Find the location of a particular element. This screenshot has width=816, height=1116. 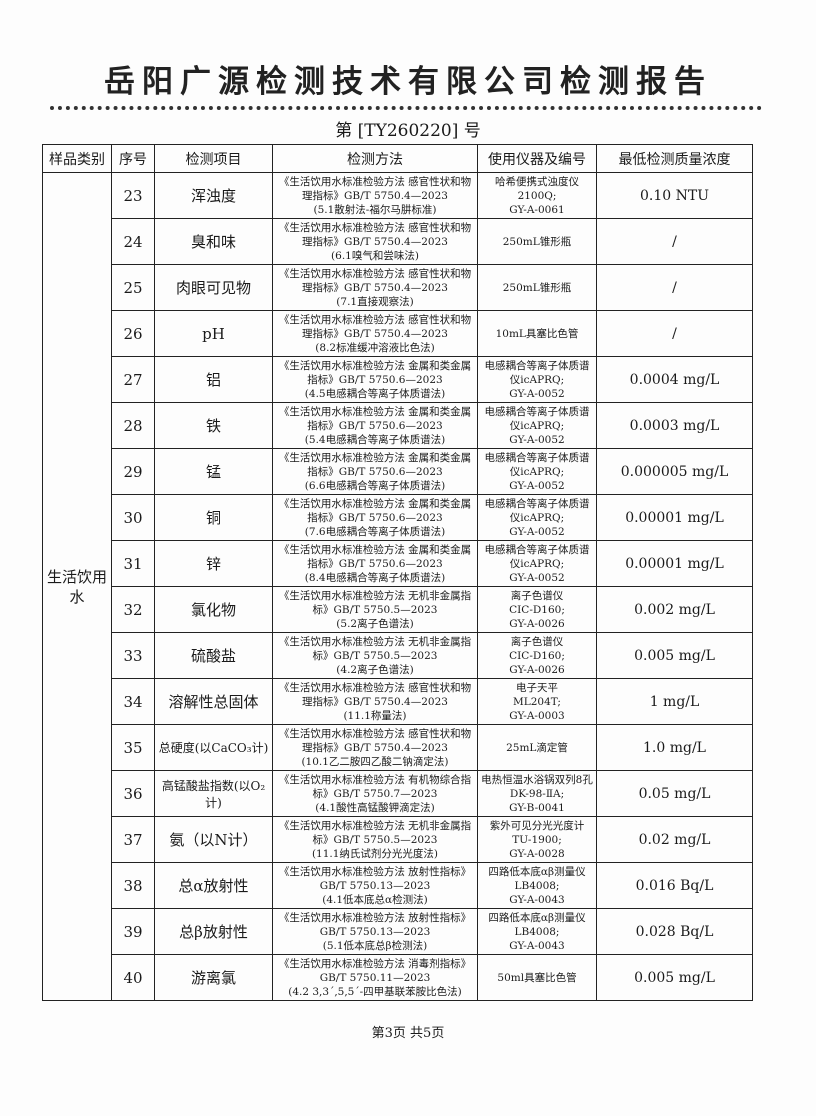

instrument-line: 2100Q; is located at coordinates (537, 195).